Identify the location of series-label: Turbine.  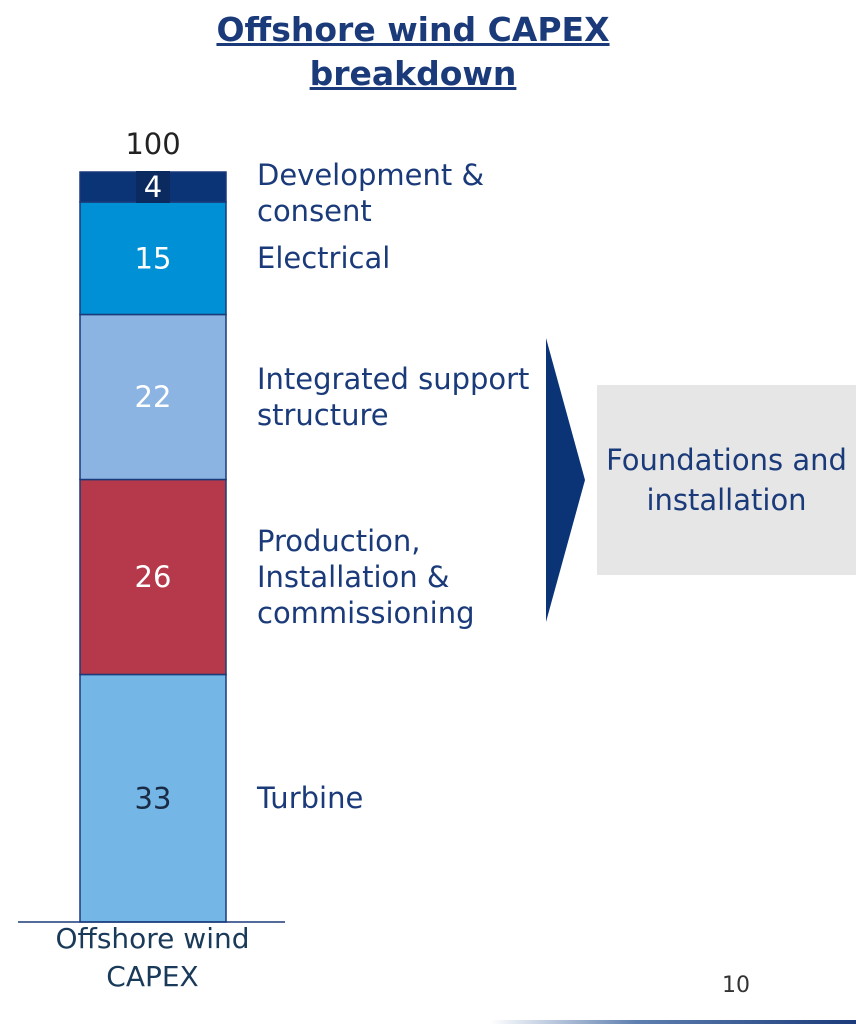
(310, 798).